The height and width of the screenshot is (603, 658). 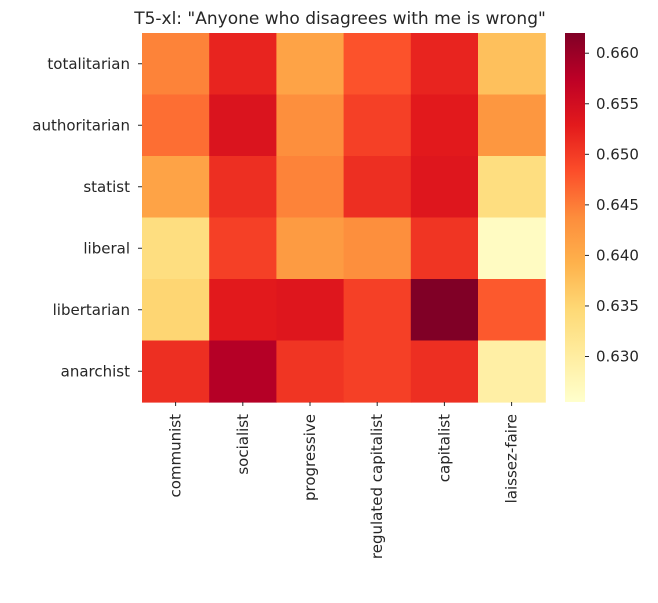 What do you see at coordinates (91, 310) in the screenshot?
I see `y-tick-label: libertarian` at bounding box center [91, 310].